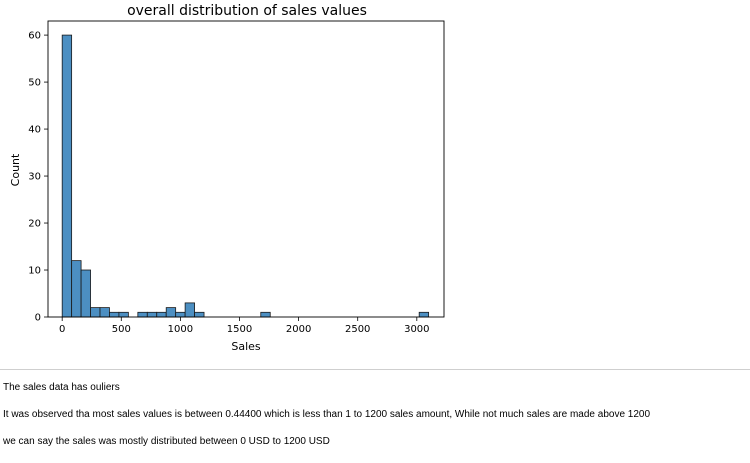 Image resolution: width=750 pixels, height=463 pixels. I want to click on y-tick-label: 20, so click(34, 224).